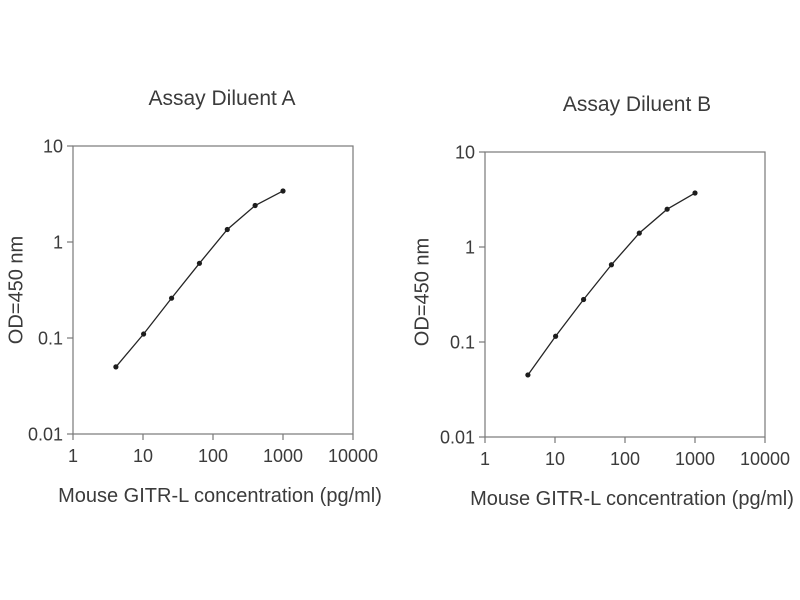 Image resolution: width=800 pixels, height=600 pixels. Describe the element at coordinates (220, 496) in the screenshot. I see `x-axis-title-left: Mouse GITR-L concentration (pg/ml)` at that location.